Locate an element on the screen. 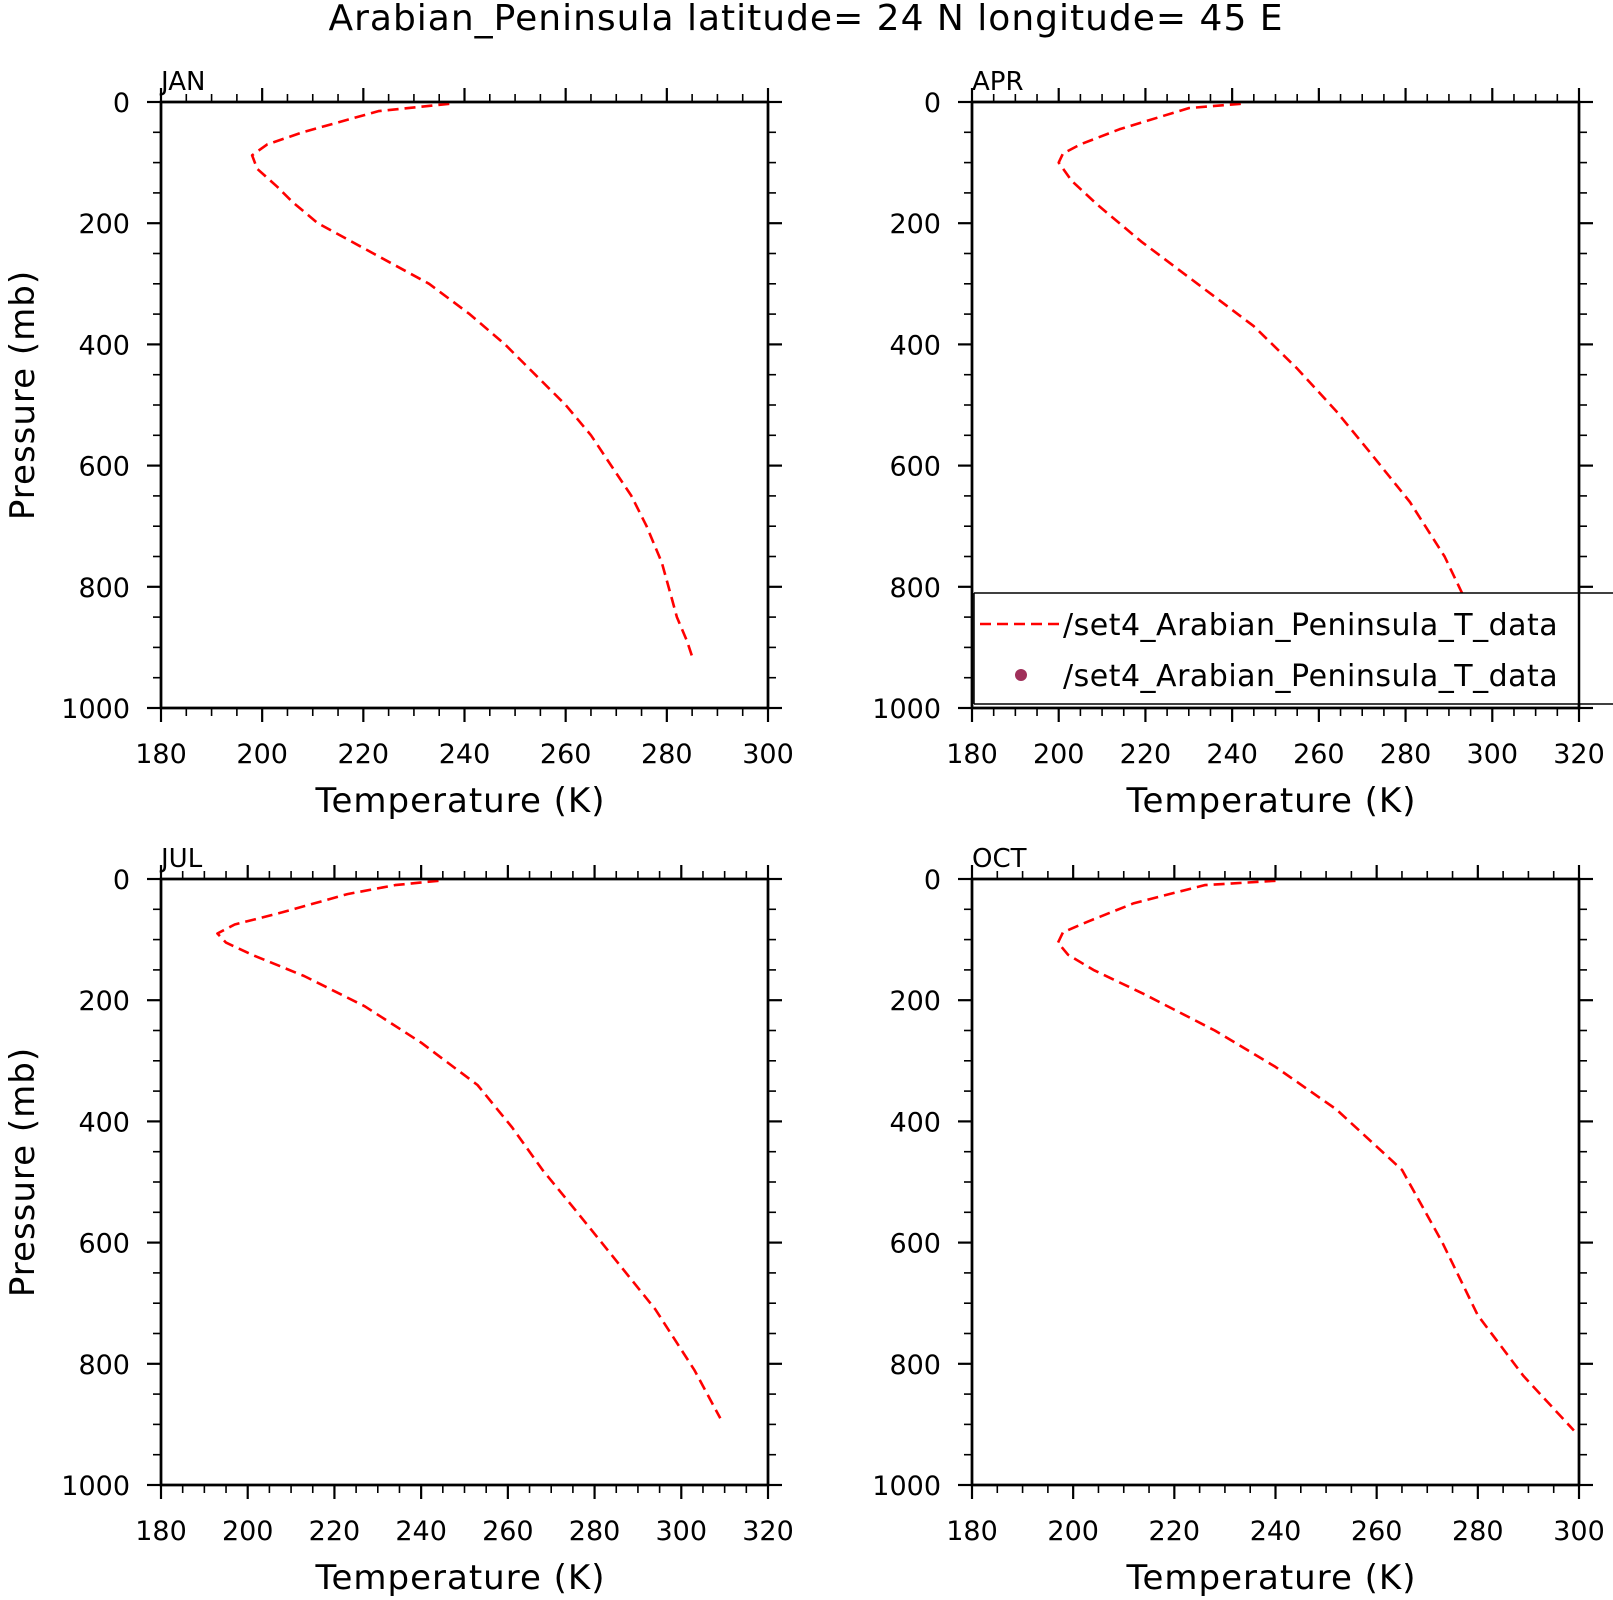  legend-background is located at coordinates (1293, 648).